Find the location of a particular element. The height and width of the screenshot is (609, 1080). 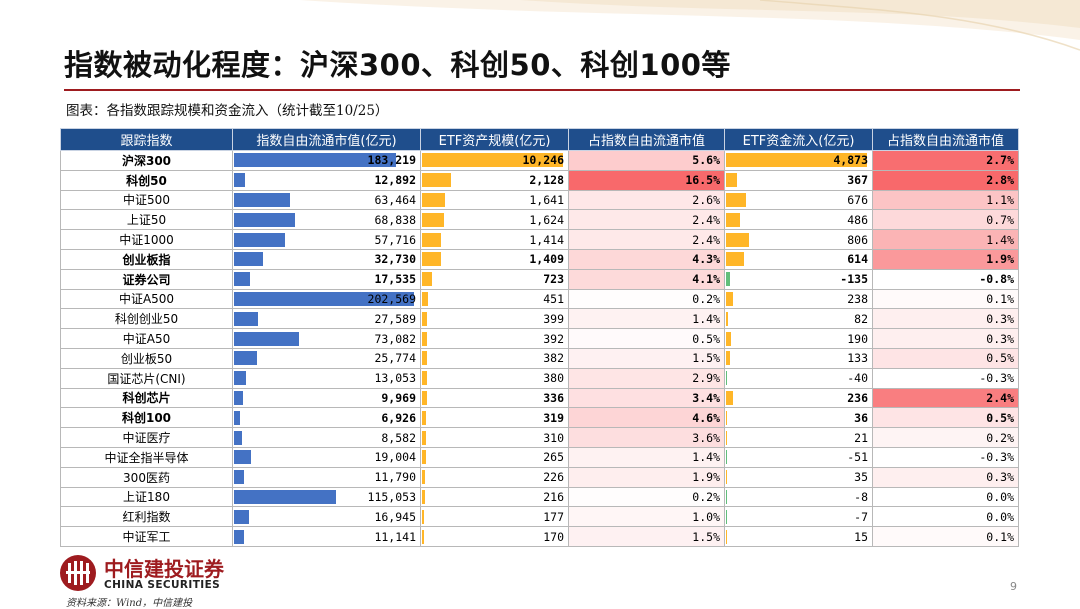

etf-aum-value: 1,641 is located at coordinates (546, 200).